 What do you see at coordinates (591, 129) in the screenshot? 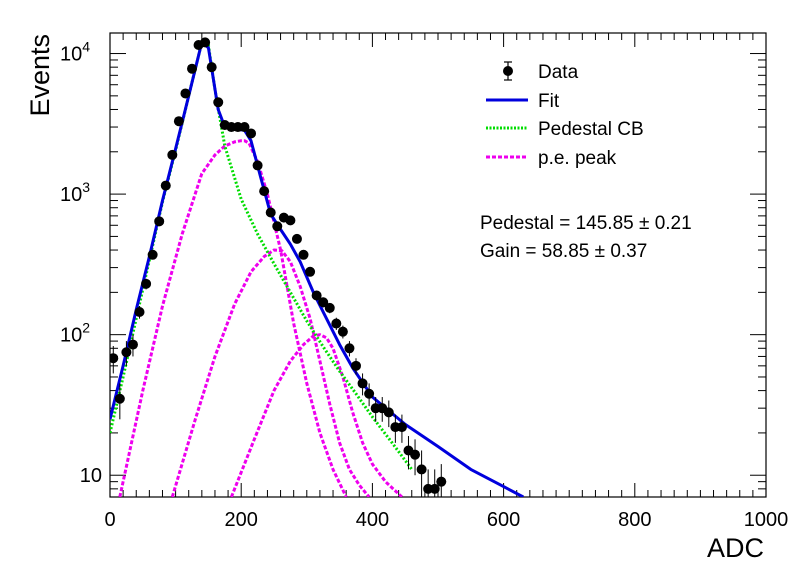
I see `legend-label-pedestal: Pedestal CB` at bounding box center [591, 129].